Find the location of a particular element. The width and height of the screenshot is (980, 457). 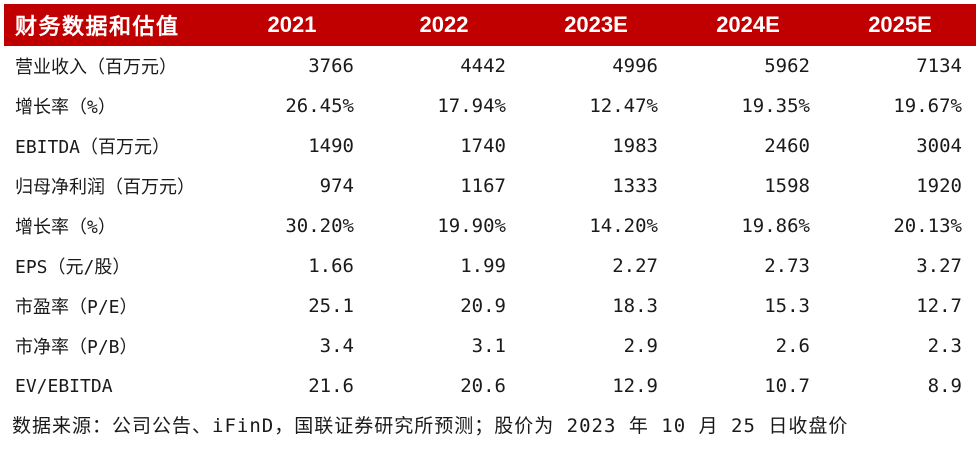

metric-value: 1740 is located at coordinates (483, 146).